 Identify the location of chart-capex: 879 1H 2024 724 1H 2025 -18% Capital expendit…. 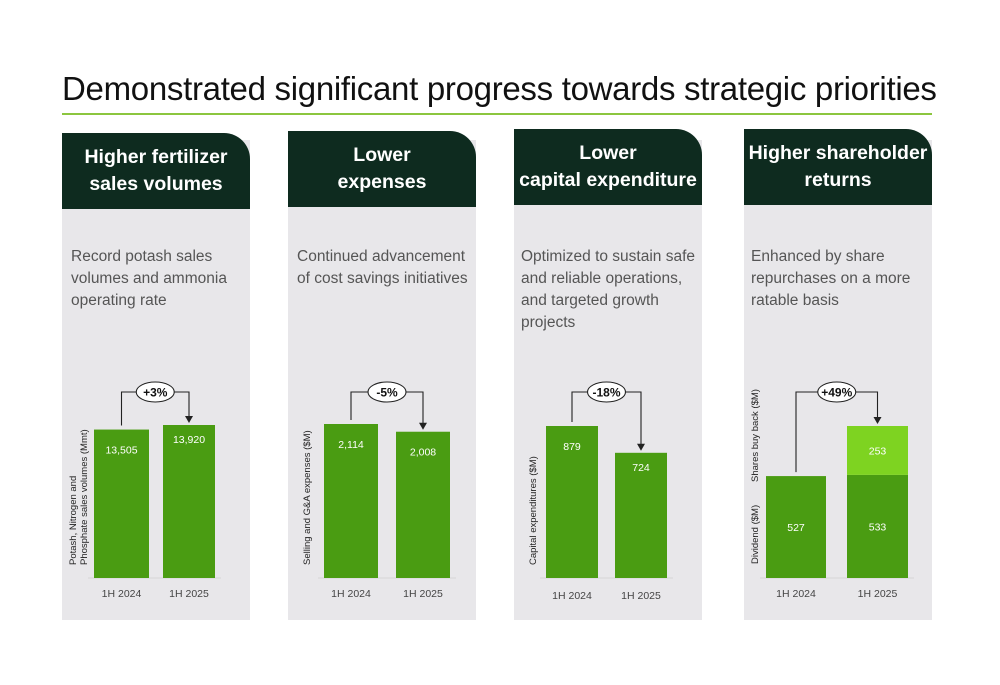
(600, 491).